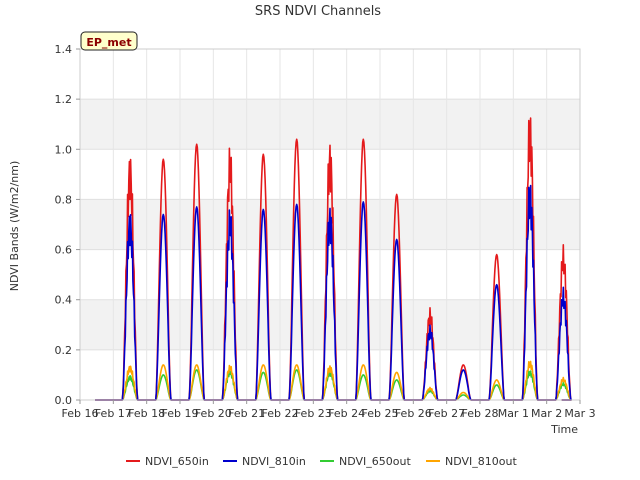 The width and height of the screenshot is (640, 480). I want to click on badge-box, so click(109, 41).